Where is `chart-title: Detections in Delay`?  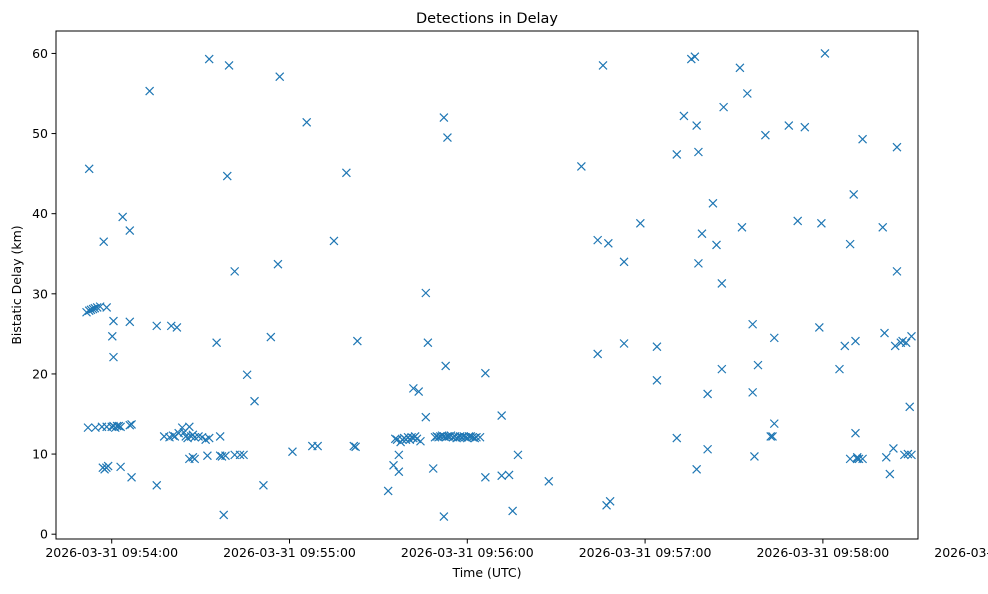 chart-title: Detections in Delay is located at coordinates (487, 19).